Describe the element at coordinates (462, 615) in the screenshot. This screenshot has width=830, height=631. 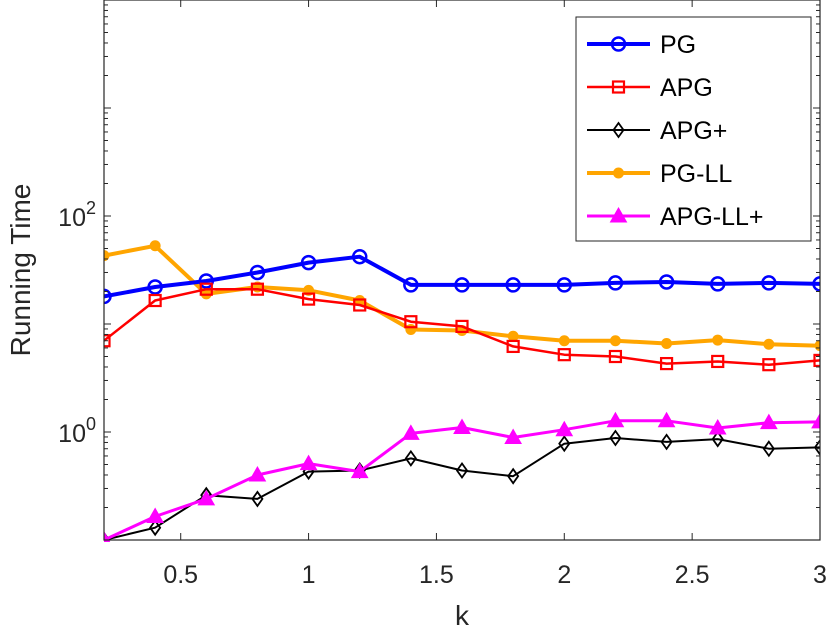
I see `x-axis-label: k` at that location.